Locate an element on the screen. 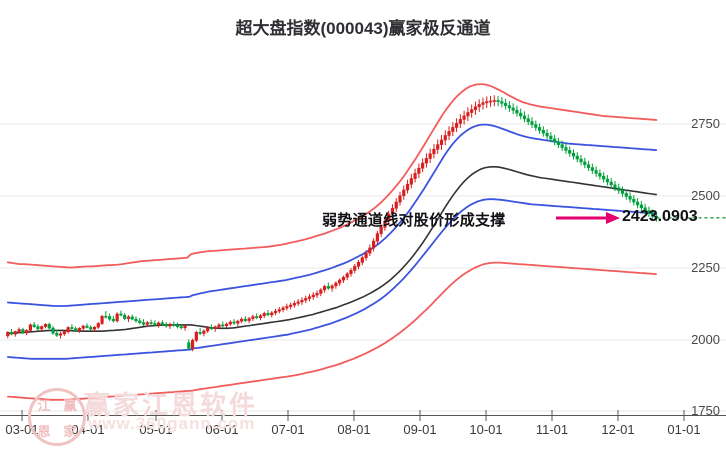 Image resolution: width=726 pixels, height=450 pixels. x-axis-tick-label: 04-01 is located at coordinates (88, 429).